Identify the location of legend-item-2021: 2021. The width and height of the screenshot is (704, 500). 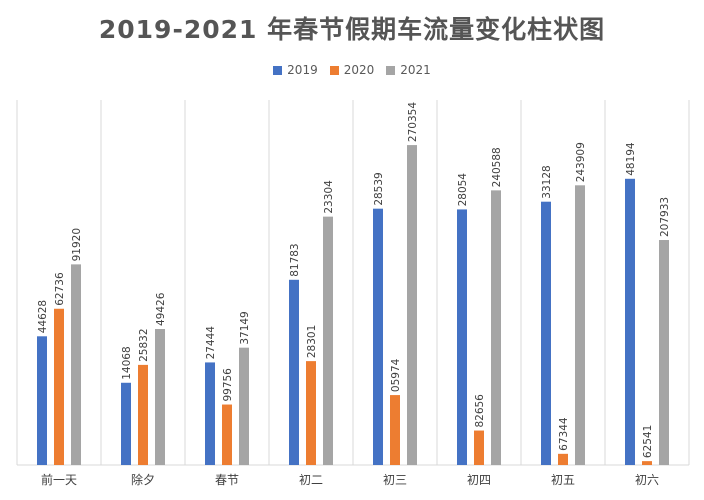
(408, 70).